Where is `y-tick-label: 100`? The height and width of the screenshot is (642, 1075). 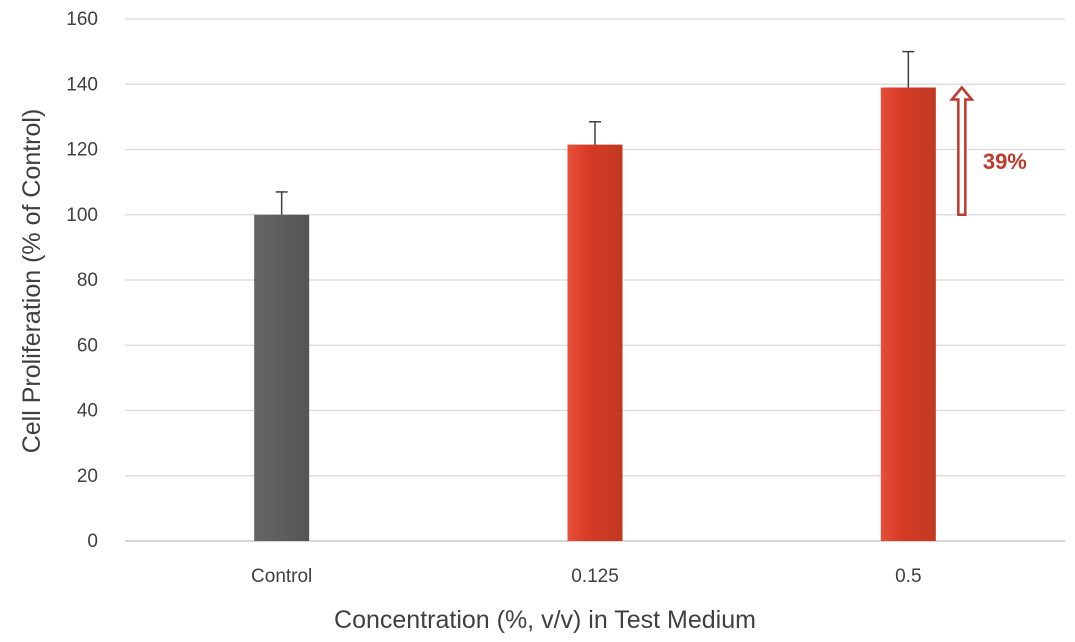 y-tick-label: 100 is located at coordinates (82, 215).